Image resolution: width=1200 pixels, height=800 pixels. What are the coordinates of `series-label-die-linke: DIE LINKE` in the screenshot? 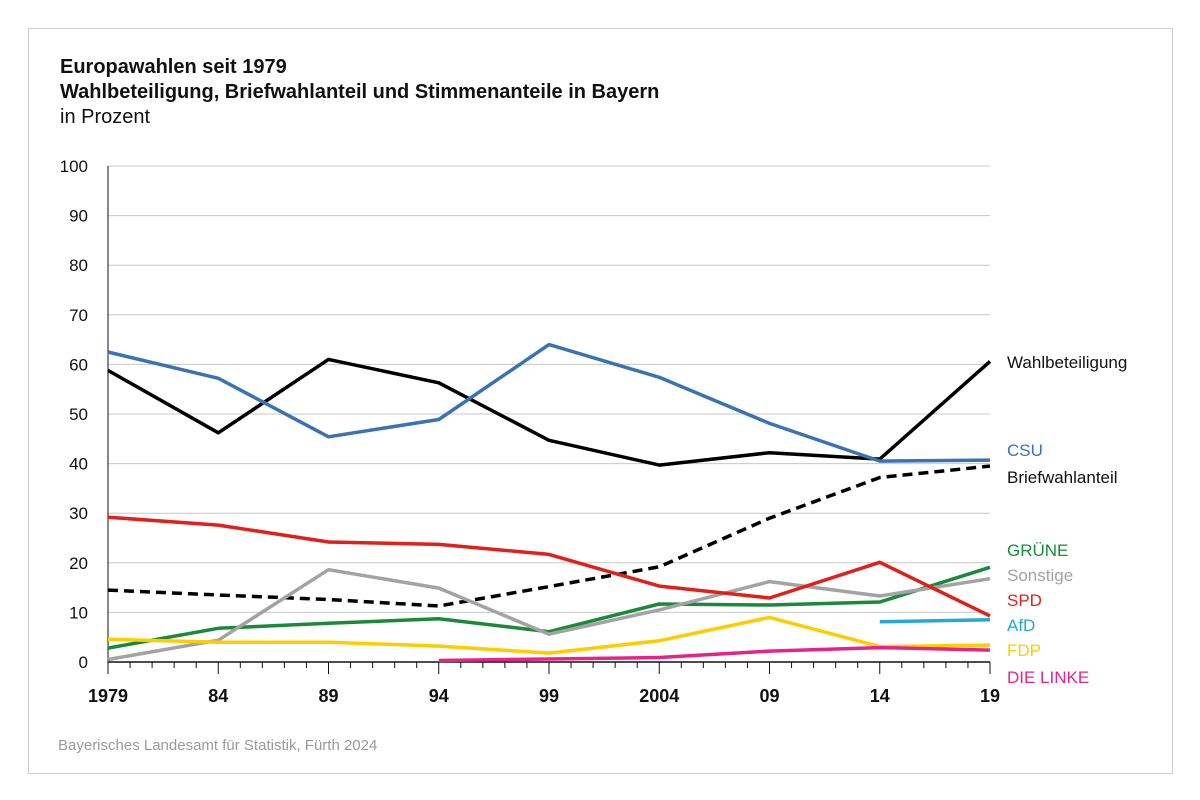 It's located at (1048, 677).